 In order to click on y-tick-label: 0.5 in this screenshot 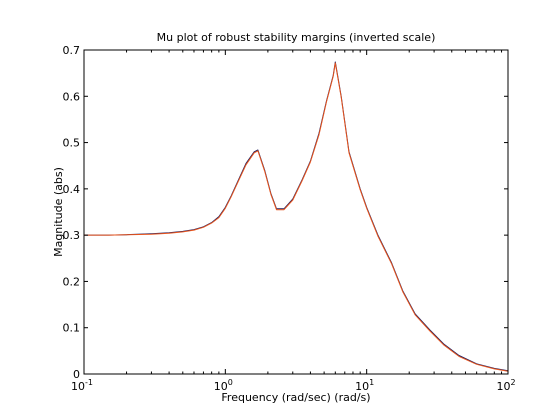, I will do `click(72, 143)`.